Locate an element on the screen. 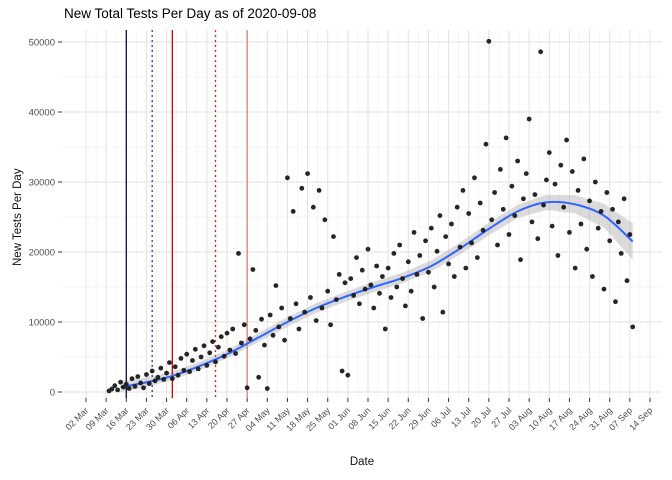 This screenshot has width=672, height=480. svg-text: 13 Jul is located at coordinates (461, 417).